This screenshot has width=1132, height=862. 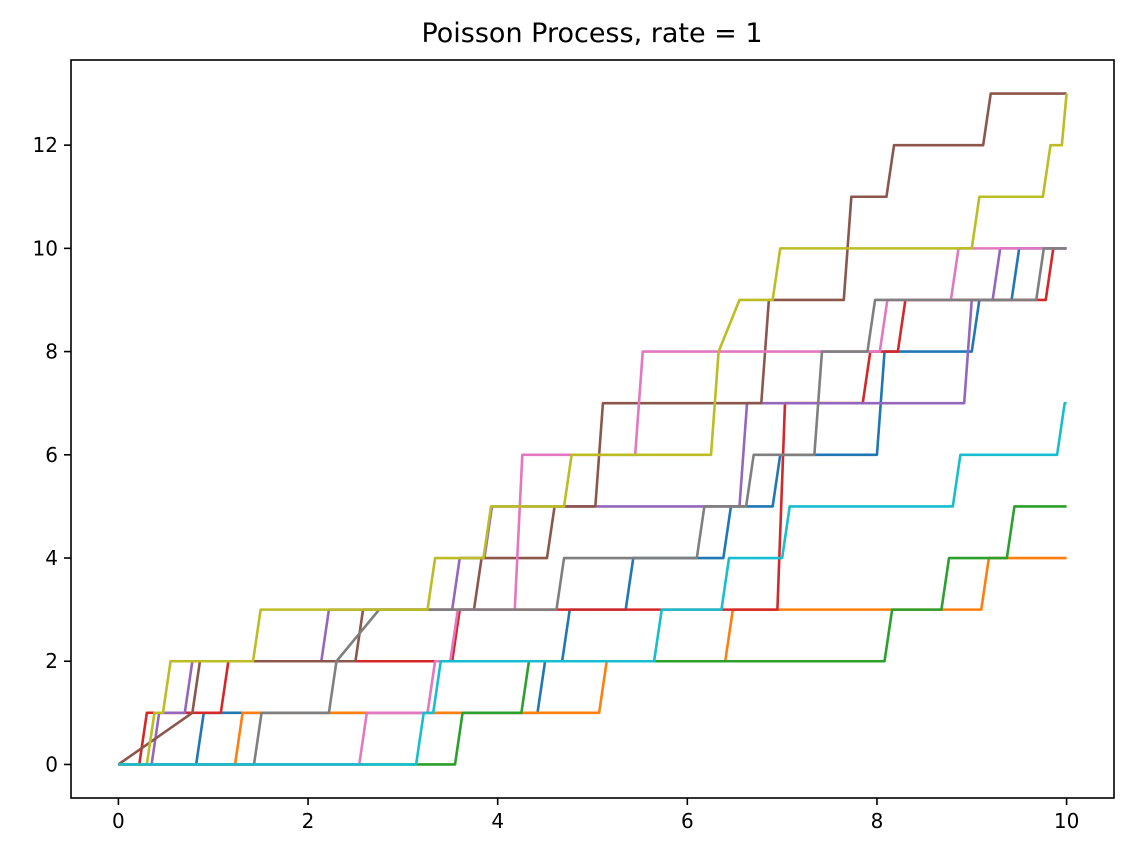 What do you see at coordinates (45, 248) in the screenshot?
I see `y-tick-label: 10` at bounding box center [45, 248].